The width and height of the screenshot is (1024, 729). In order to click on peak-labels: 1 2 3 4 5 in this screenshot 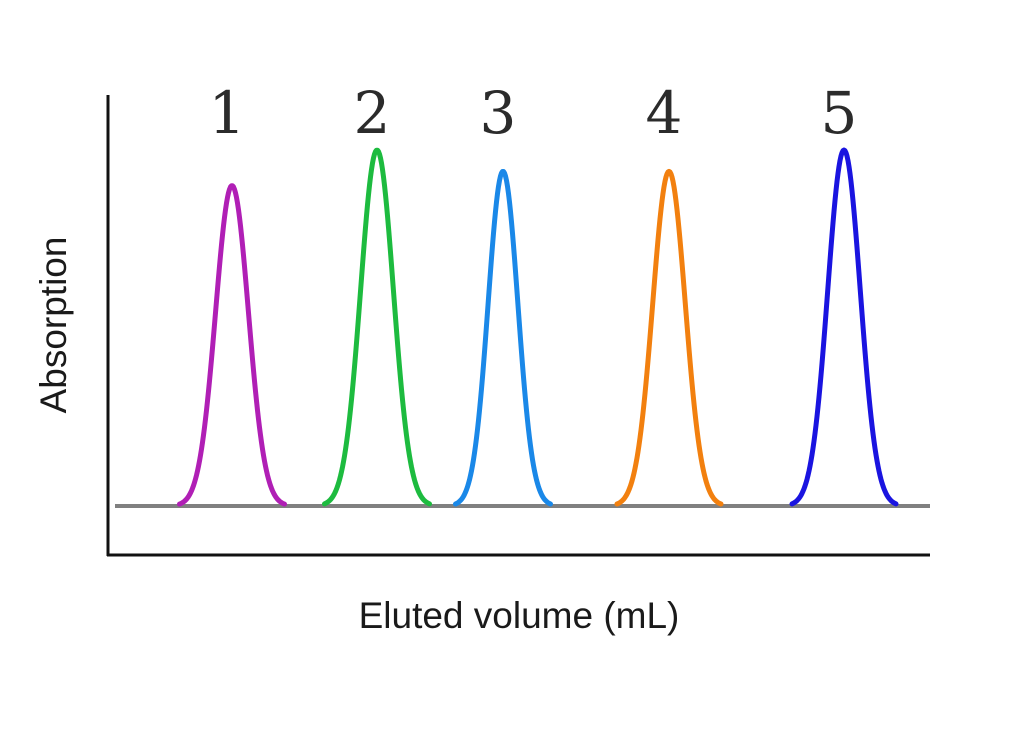, I will do `click(533, 113)`.